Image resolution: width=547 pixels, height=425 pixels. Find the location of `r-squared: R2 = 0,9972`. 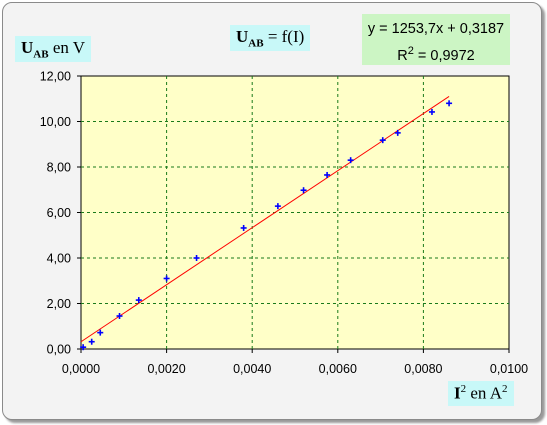

r-squared: R2 = 0,9972 is located at coordinates (436, 54).